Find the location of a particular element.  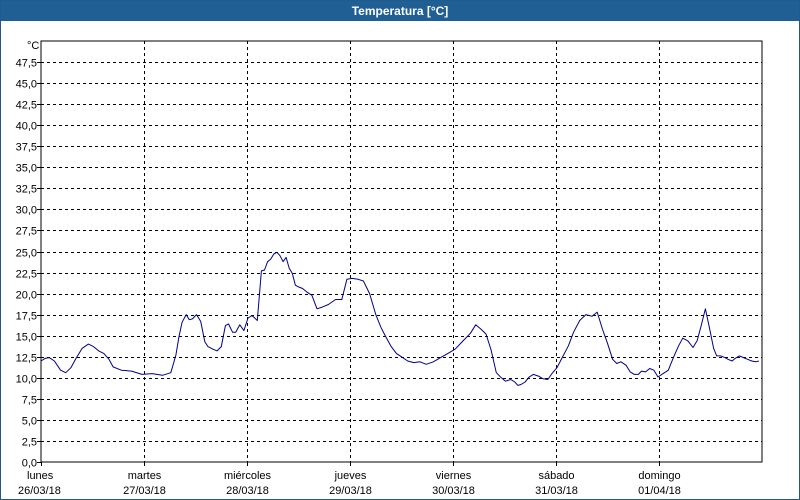

y-tick-label: 20,0 is located at coordinates (26, 296).